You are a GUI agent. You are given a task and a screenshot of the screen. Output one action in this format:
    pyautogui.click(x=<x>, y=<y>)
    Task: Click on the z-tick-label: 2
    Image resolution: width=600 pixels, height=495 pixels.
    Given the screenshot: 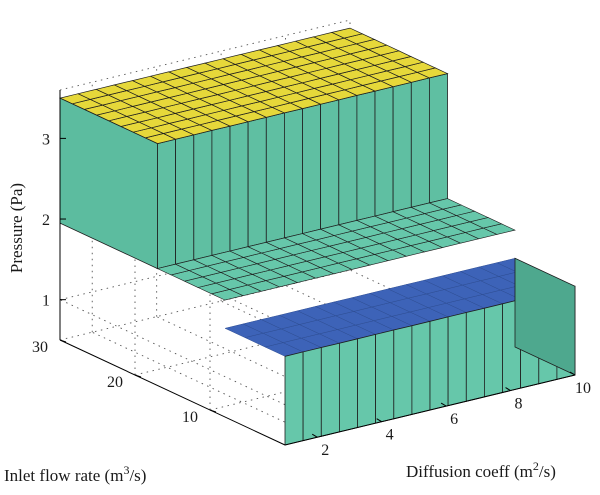 What is the action you would take?
    pyautogui.click(x=46, y=220)
    